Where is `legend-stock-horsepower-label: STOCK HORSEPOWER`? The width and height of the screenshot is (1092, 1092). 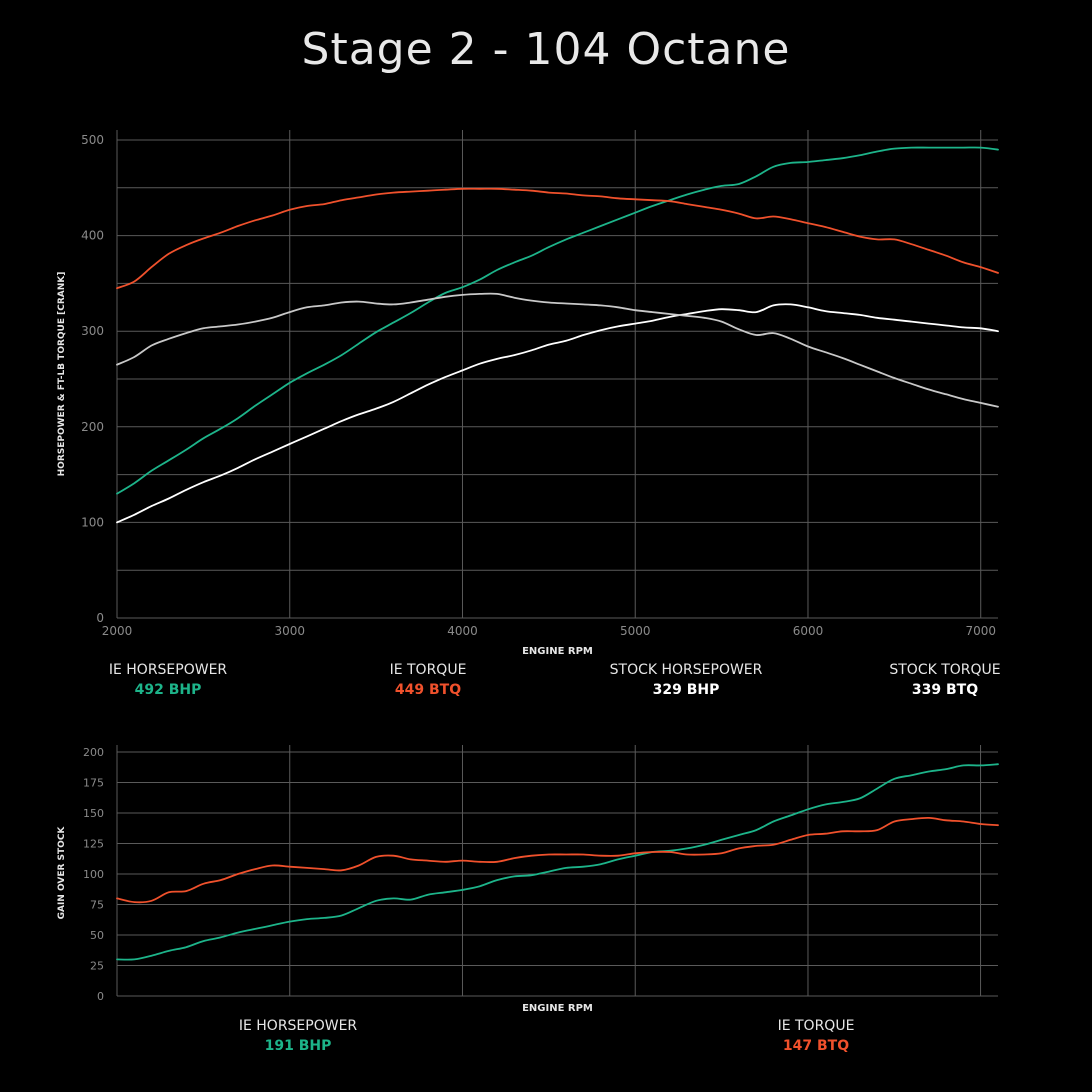 legend-stock-horsepower-label: STOCK HORSEPOWER is located at coordinates (686, 670).